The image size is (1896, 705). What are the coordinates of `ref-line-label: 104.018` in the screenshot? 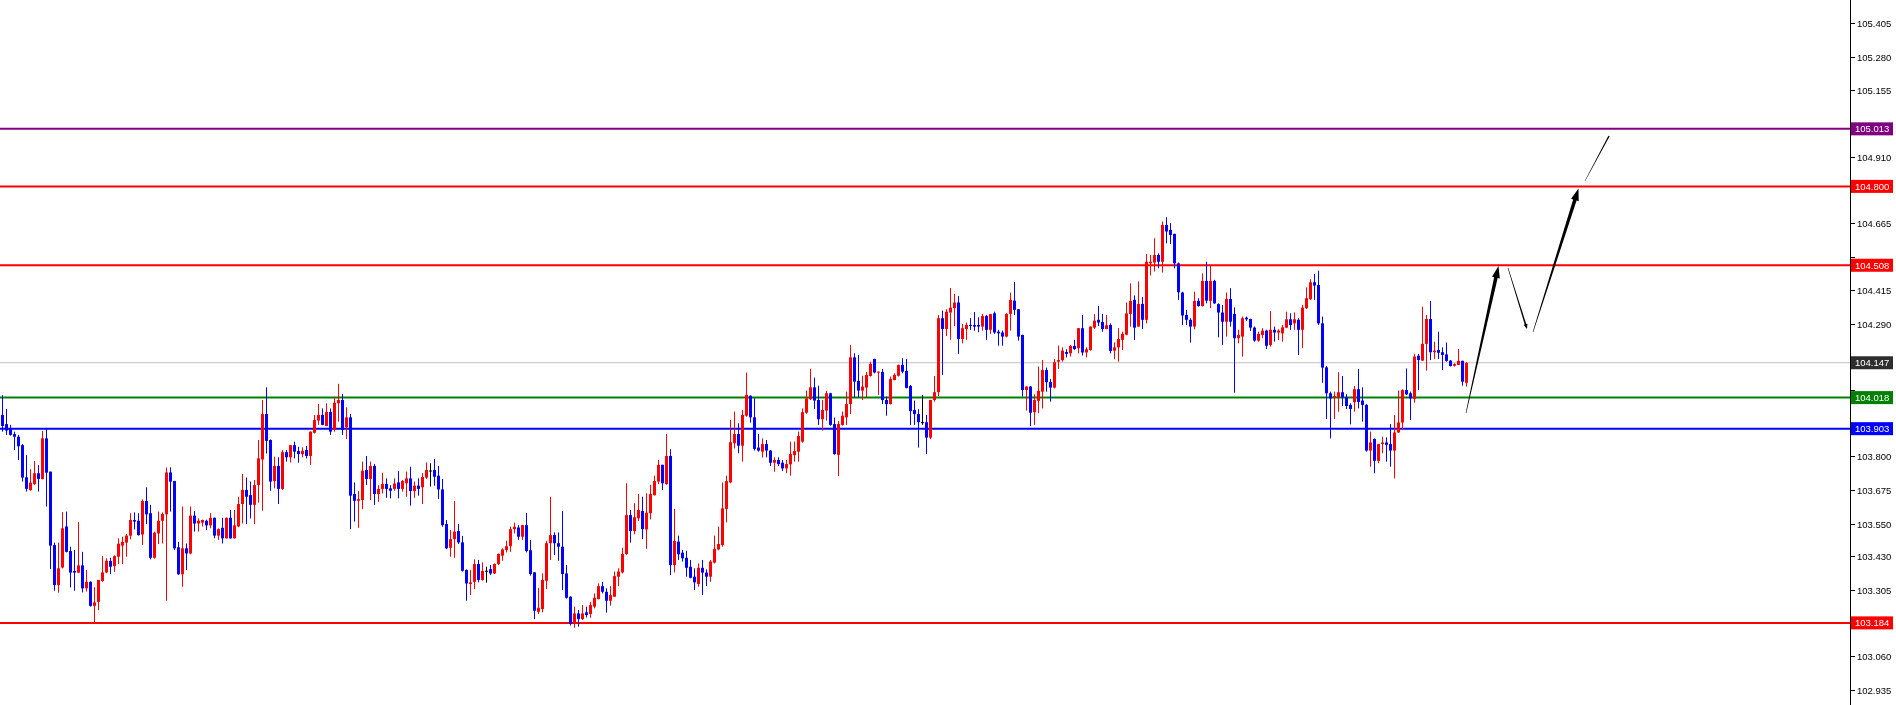 It's located at (1872, 397).